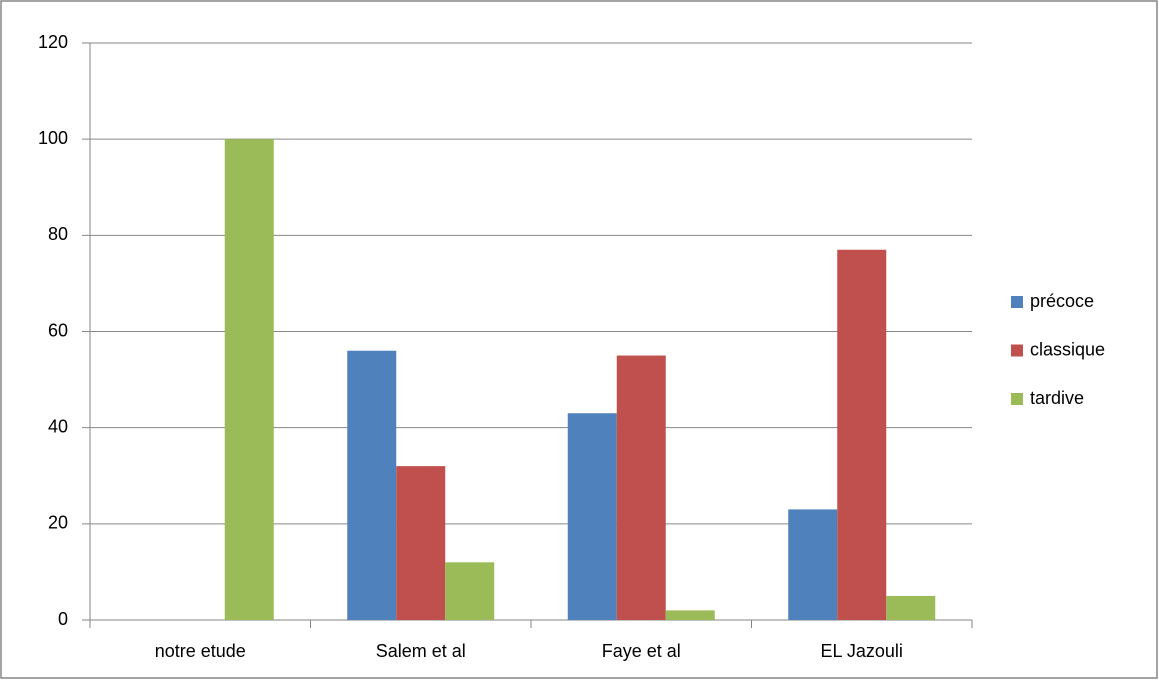 The width and height of the screenshot is (1159, 680). What do you see at coordinates (53, 42) in the screenshot?
I see `y-tick-label: 120` at bounding box center [53, 42].